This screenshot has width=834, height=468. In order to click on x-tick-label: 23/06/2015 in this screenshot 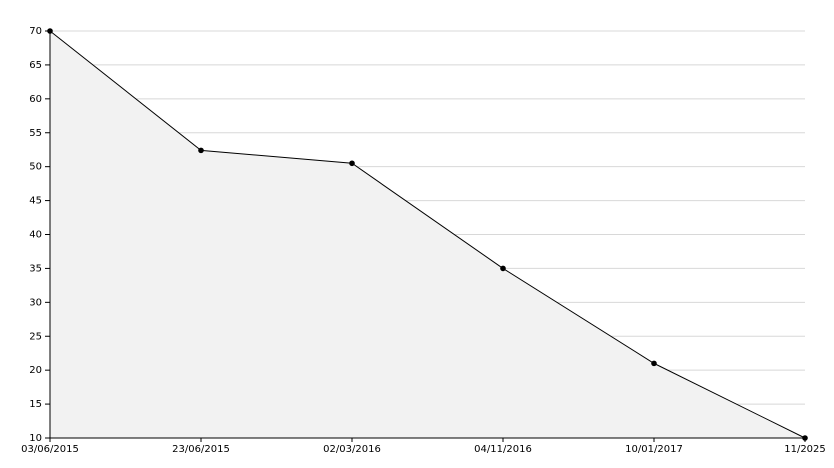, I will do `click(201, 449)`.